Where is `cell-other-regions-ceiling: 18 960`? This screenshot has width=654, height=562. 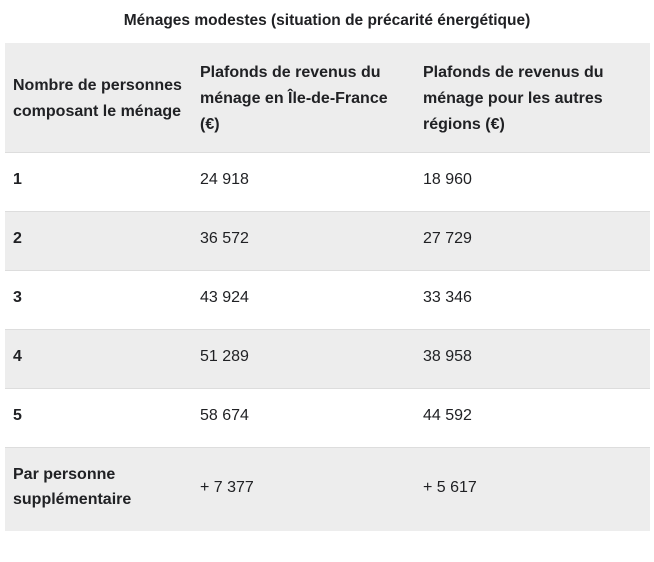
cell-other-regions-ceiling: 18 960 is located at coordinates (447, 179).